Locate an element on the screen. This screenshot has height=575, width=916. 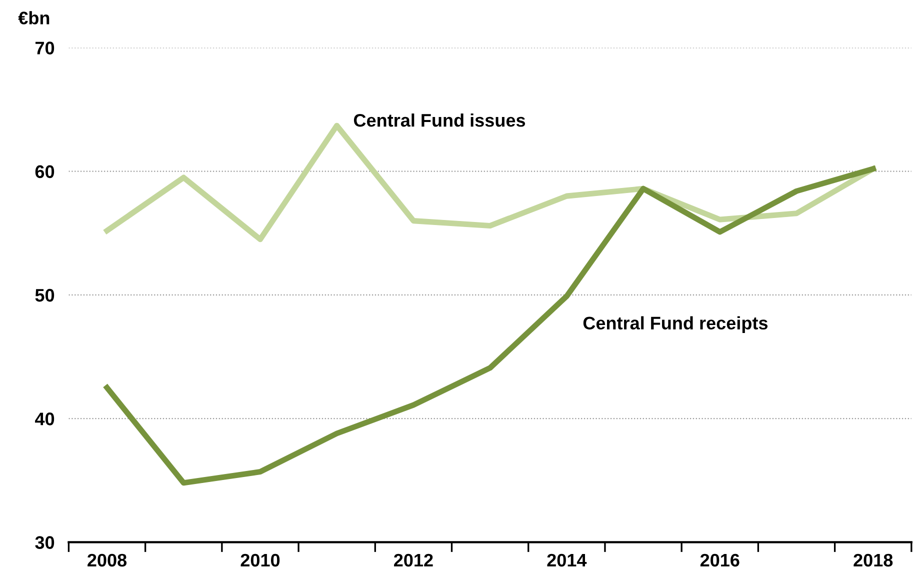
x-tick-label: 2008 is located at coordinates (107, 560).